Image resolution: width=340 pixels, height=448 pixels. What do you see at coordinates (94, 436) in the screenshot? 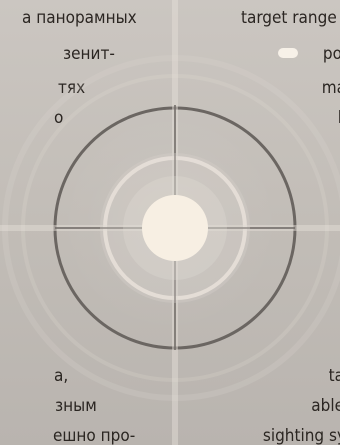
I see `left-text-line-7: ешно про-` at bounding box center [94, 436].